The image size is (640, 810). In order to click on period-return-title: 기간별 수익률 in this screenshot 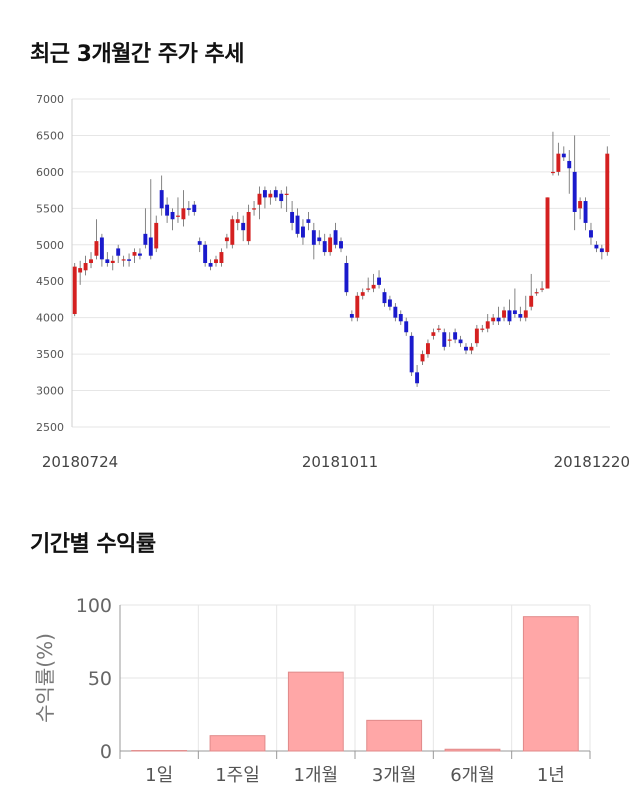, I will do `click(93, 544)`.